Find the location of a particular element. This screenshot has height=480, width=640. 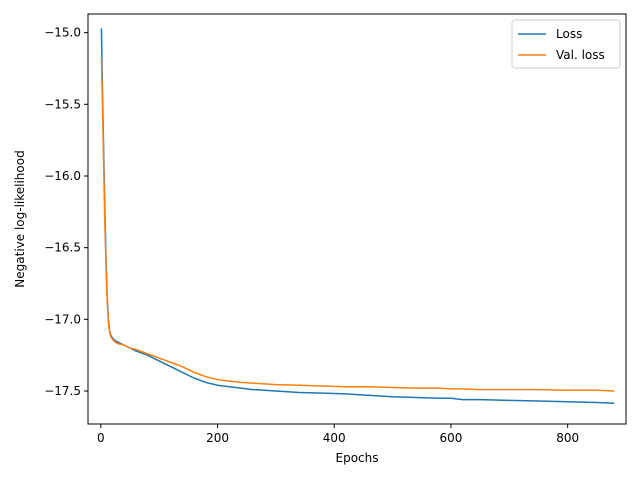

legend-label-1: Val. loss is located at coordinates (580, 55).